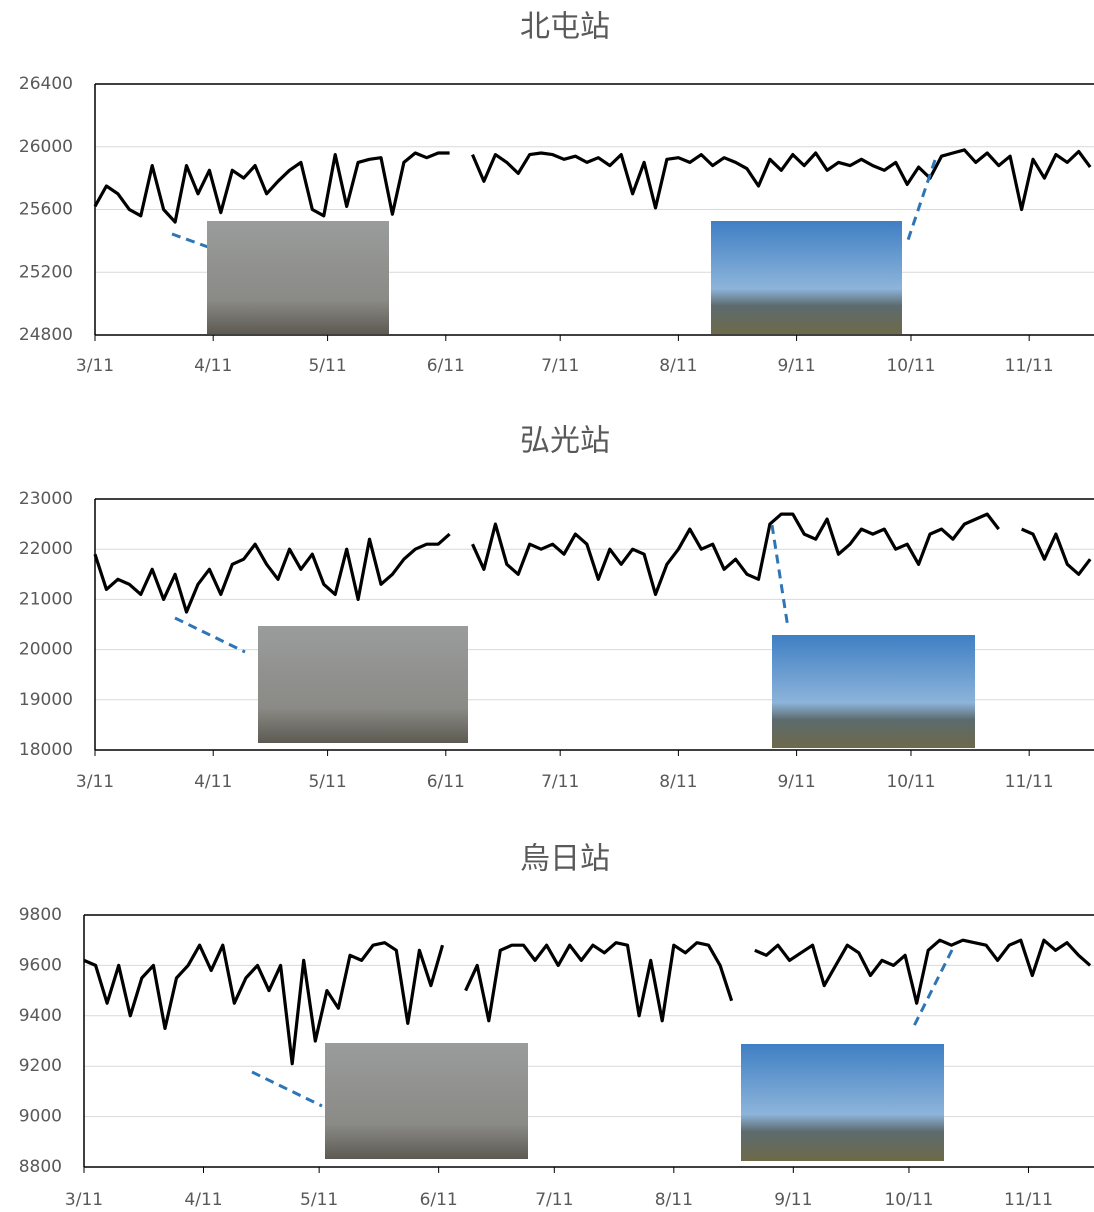 The width and height of the screenshot is (1094, 1212). I want to click on y-tick-label: 9000, so click(40, 1117).